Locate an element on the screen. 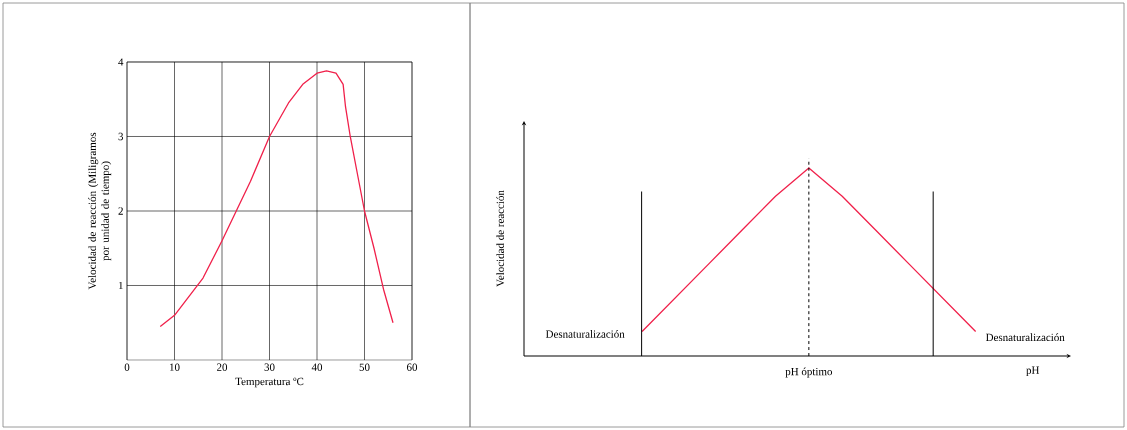 Image resolution: width=1127 pixels, height=430 pixels. text: pH óptimo is located at coordinates (809, 372).